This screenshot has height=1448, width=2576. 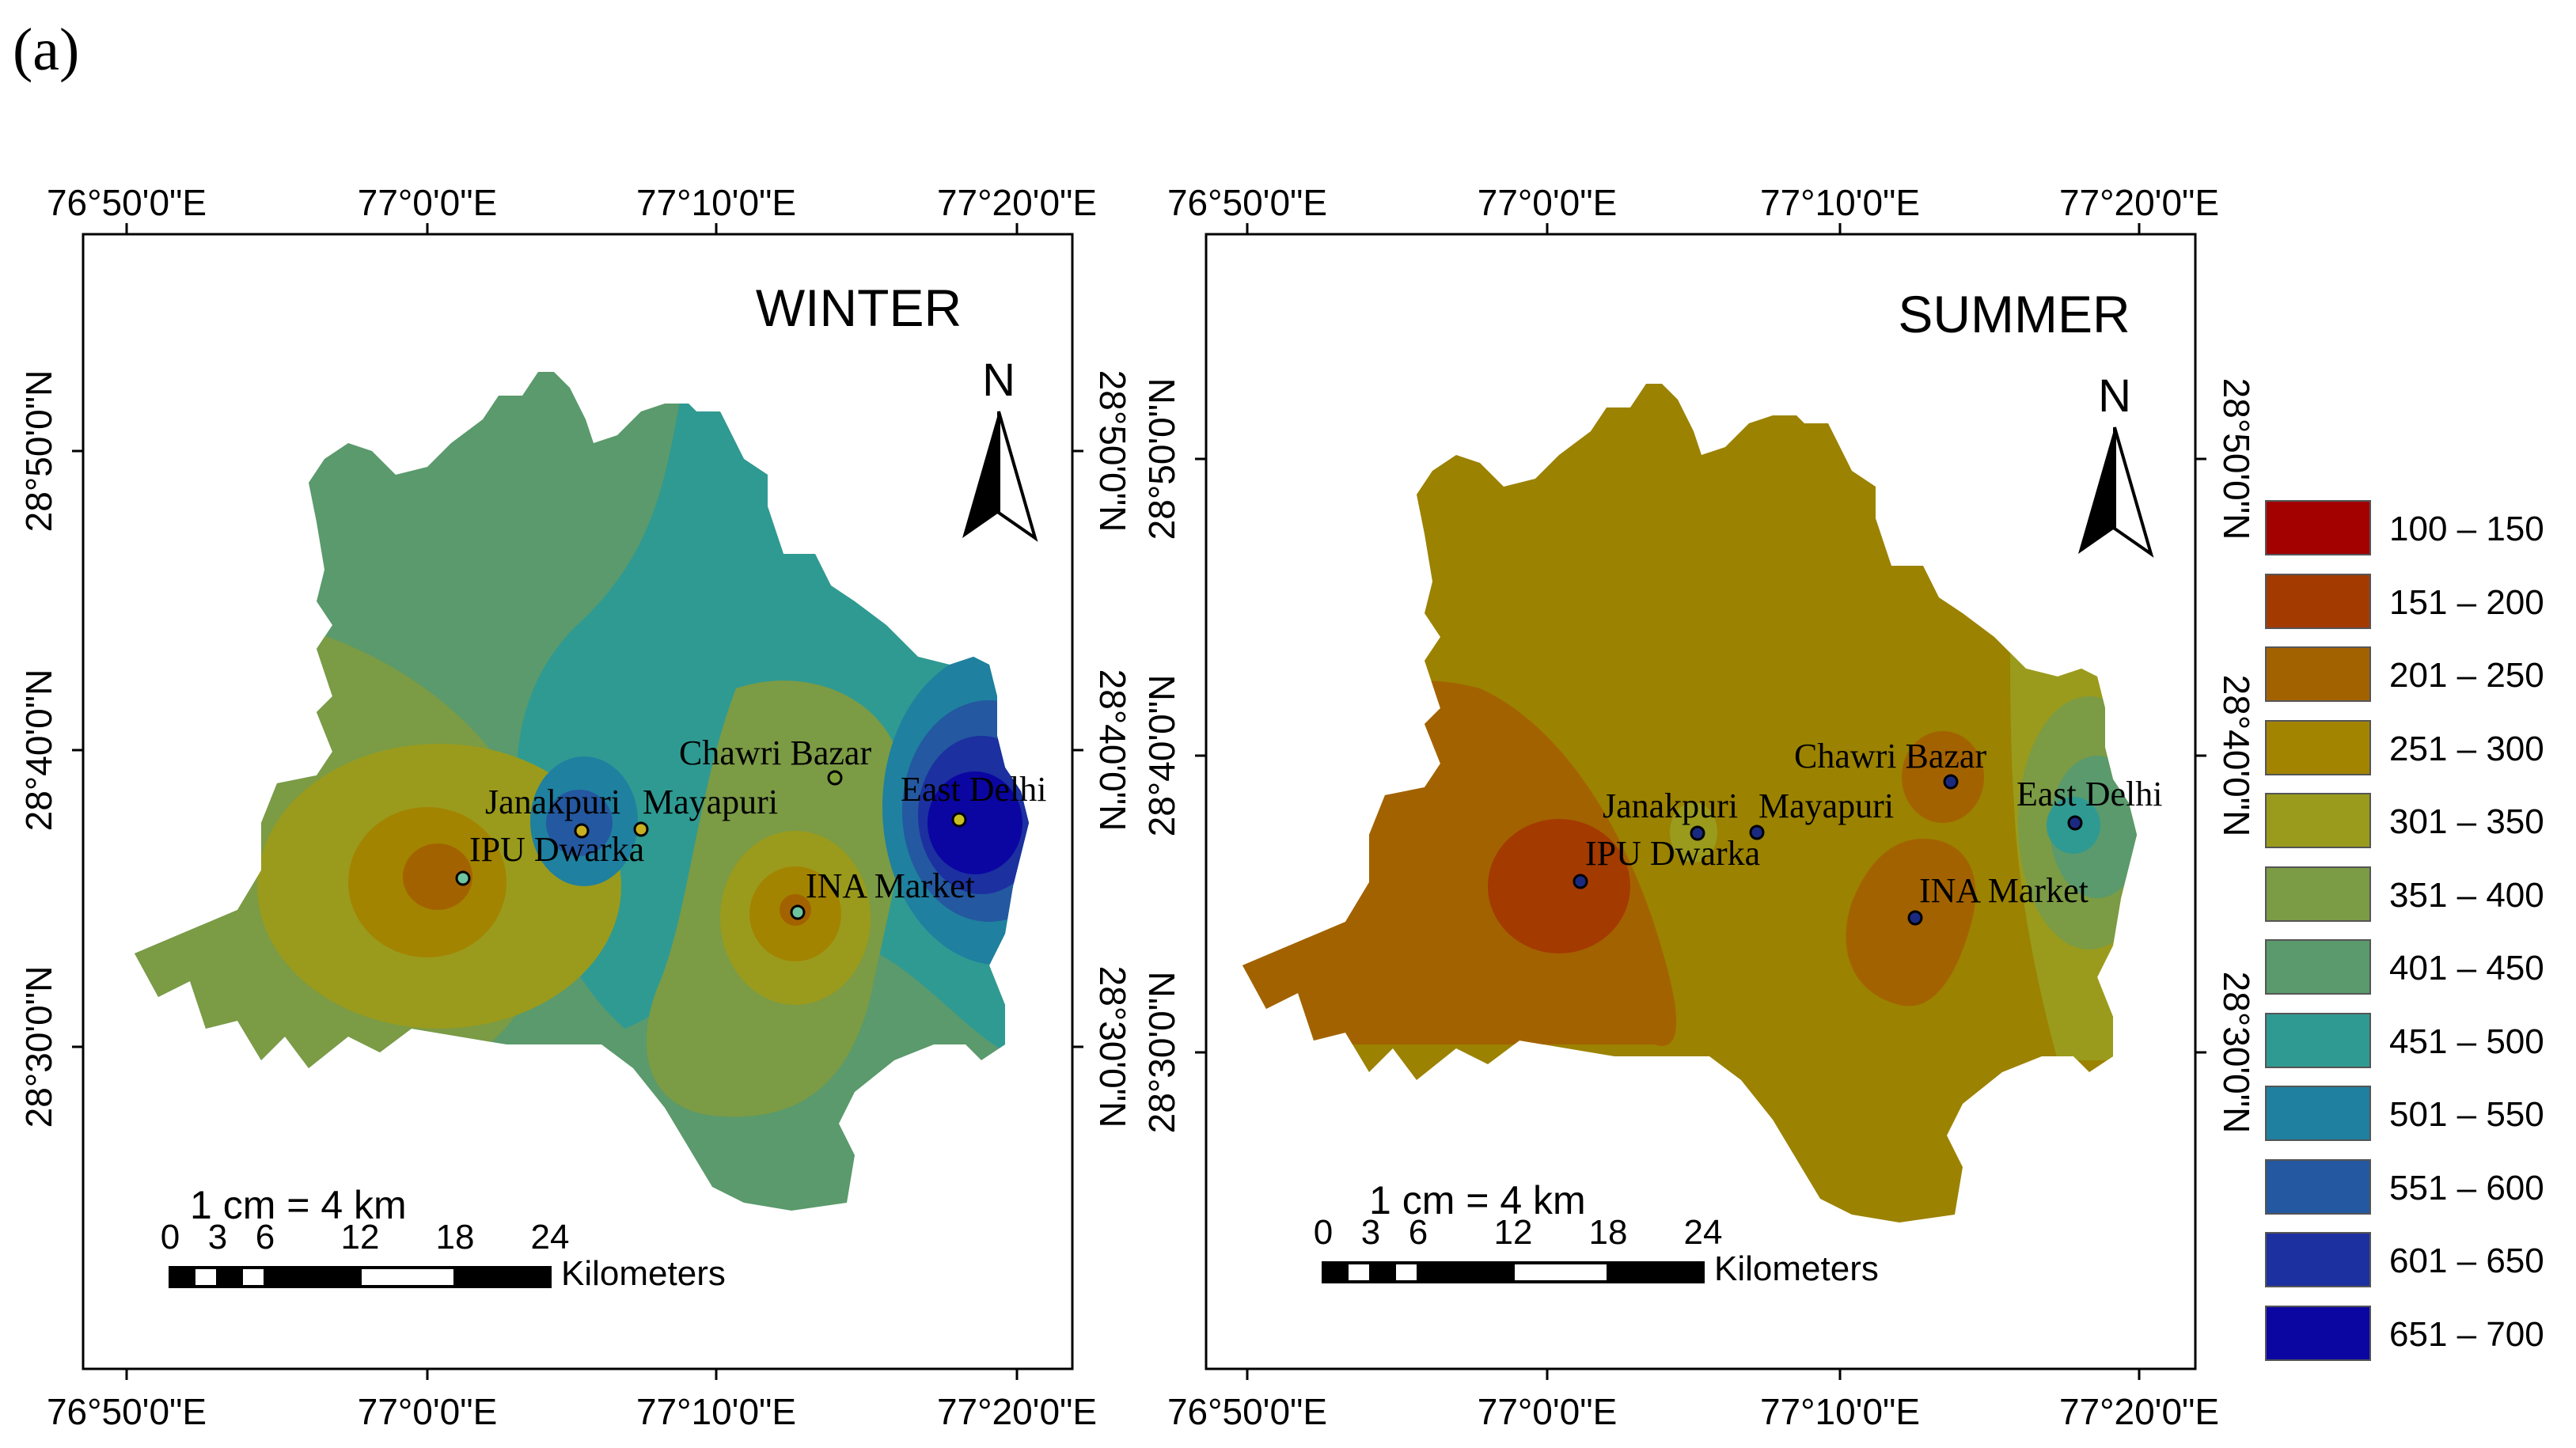 I want to click on lon-label-top: 77°10'0"E, so click(x=716, y=202).